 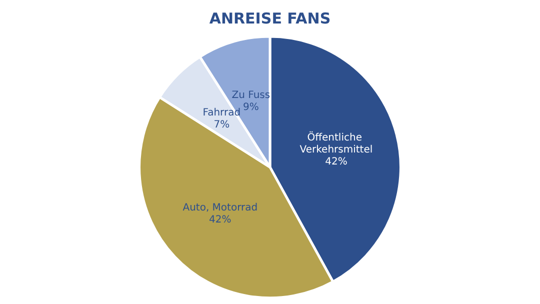 What do you see at coordinates (270, 19) in the screenshot?
I see `chart-title: ANREISE FANS` at bounding box center [270, 19].